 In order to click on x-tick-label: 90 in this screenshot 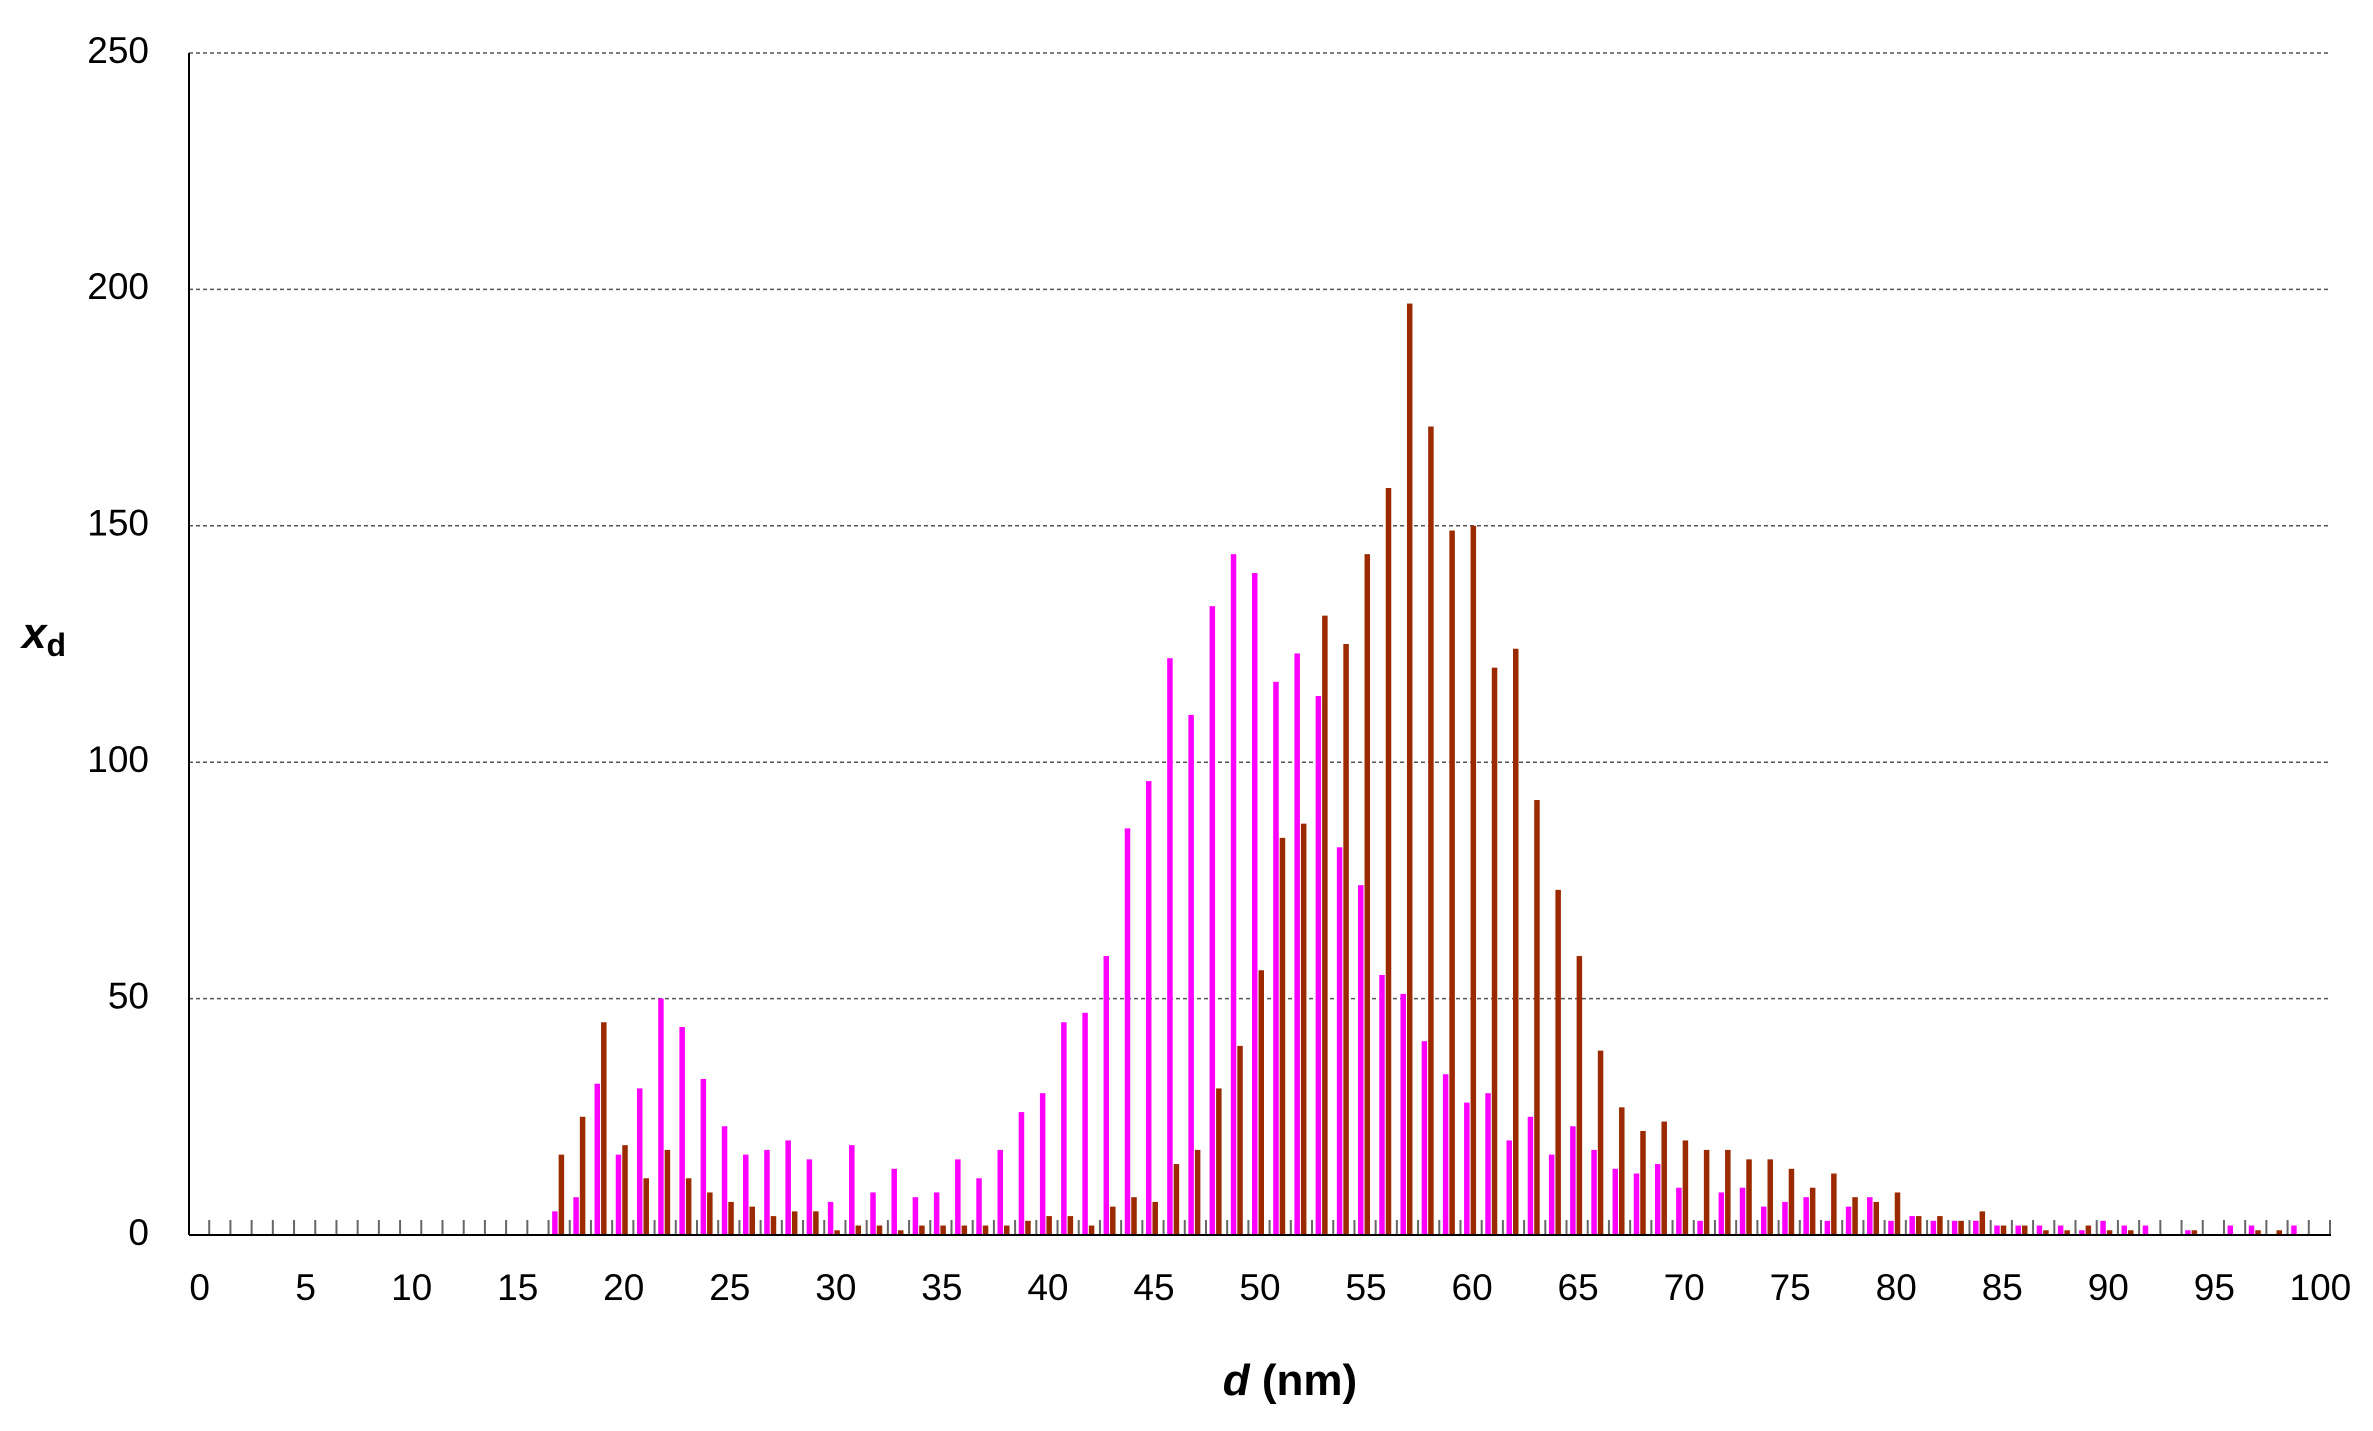, I will do `click(2108, 1287)`.